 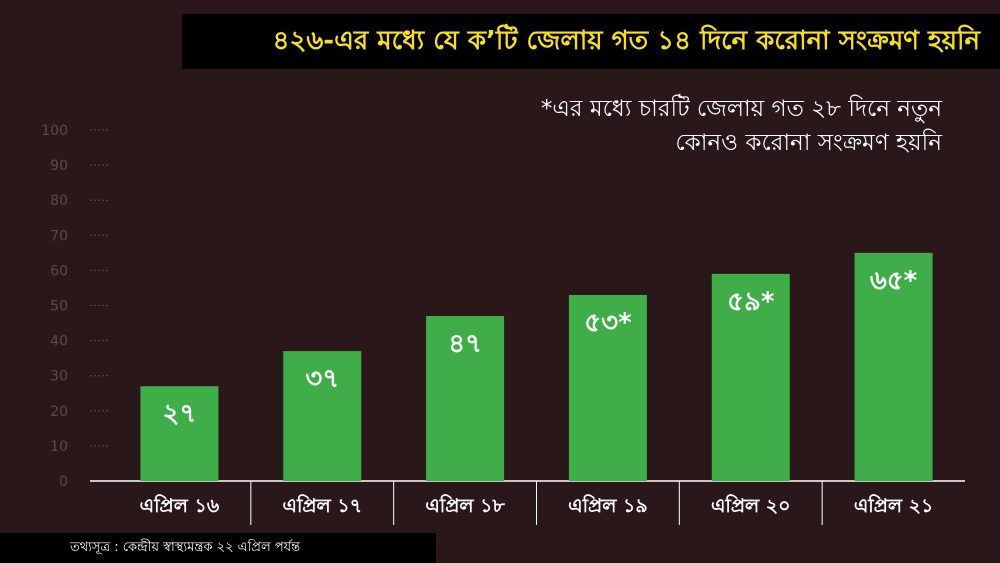 I want to click on x-category-label: এপ্রিল ১৬, so click(x=180, y=505).